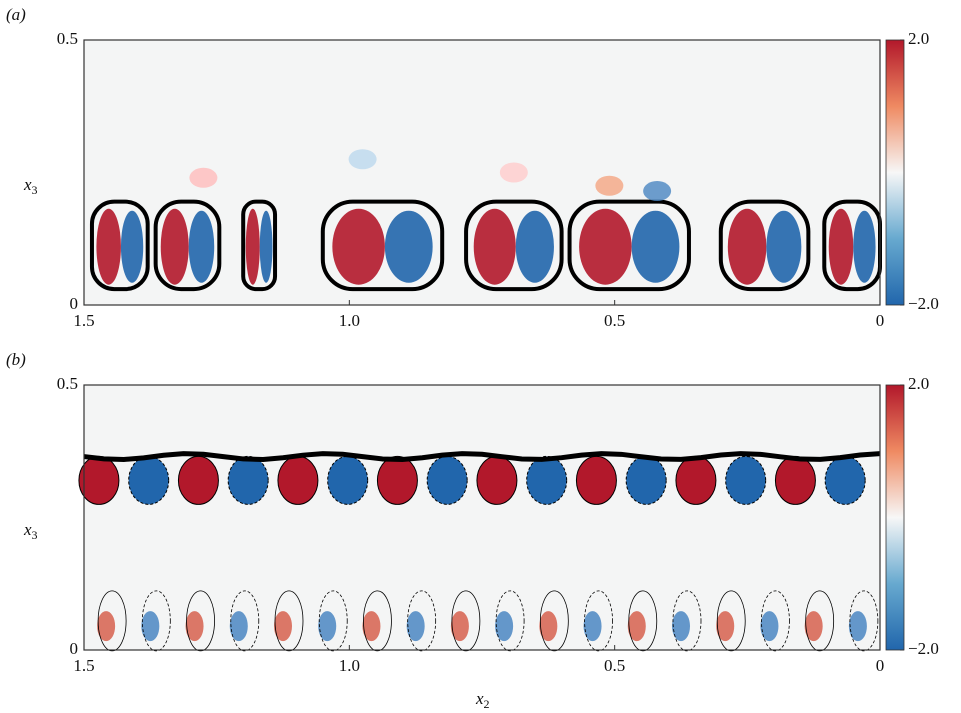 Image resolution: width=961 pixels, height=713 pixels. I want to click on y-tick-label: 0, so click(74, 648).